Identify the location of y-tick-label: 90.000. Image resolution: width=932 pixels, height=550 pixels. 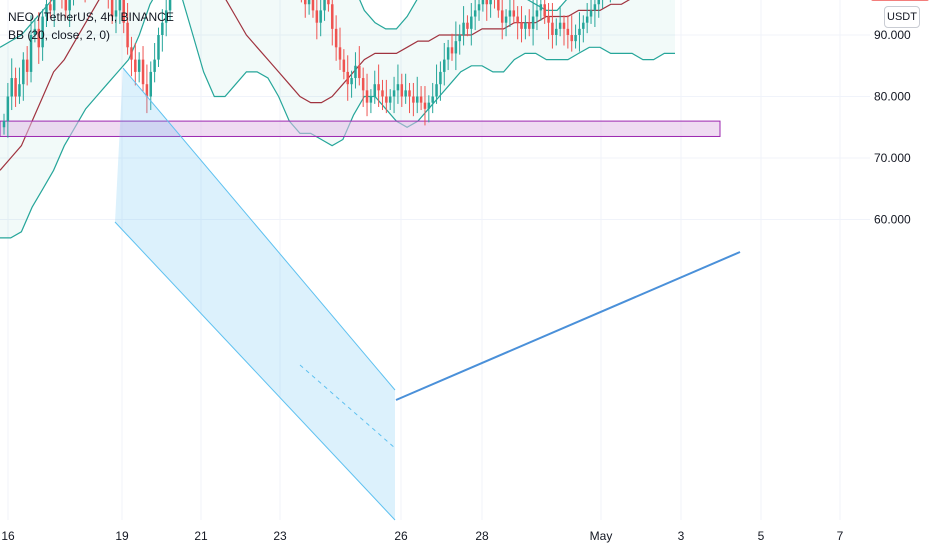
(892, 35).